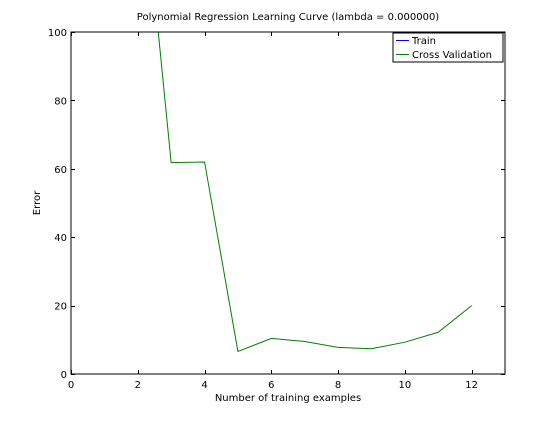 Image resolution: width=558 pixels, height=424 pixels. I want to click on x-tick-label: 10, so click(404, 385).